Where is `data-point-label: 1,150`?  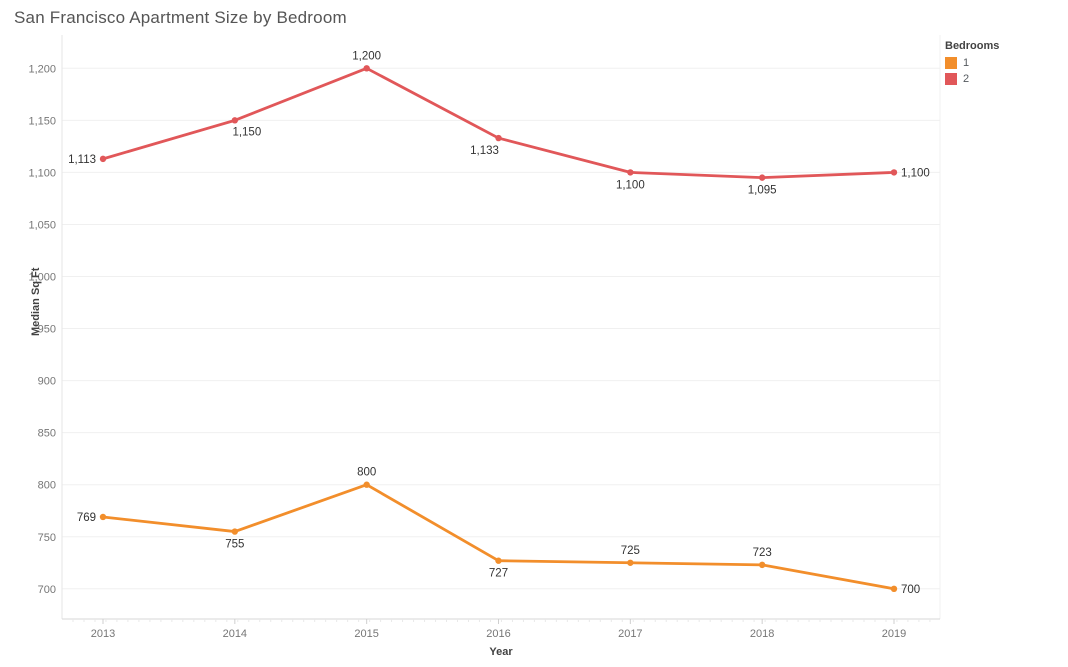
data-point-label: 1,150 is located at coordinates (246, 132).